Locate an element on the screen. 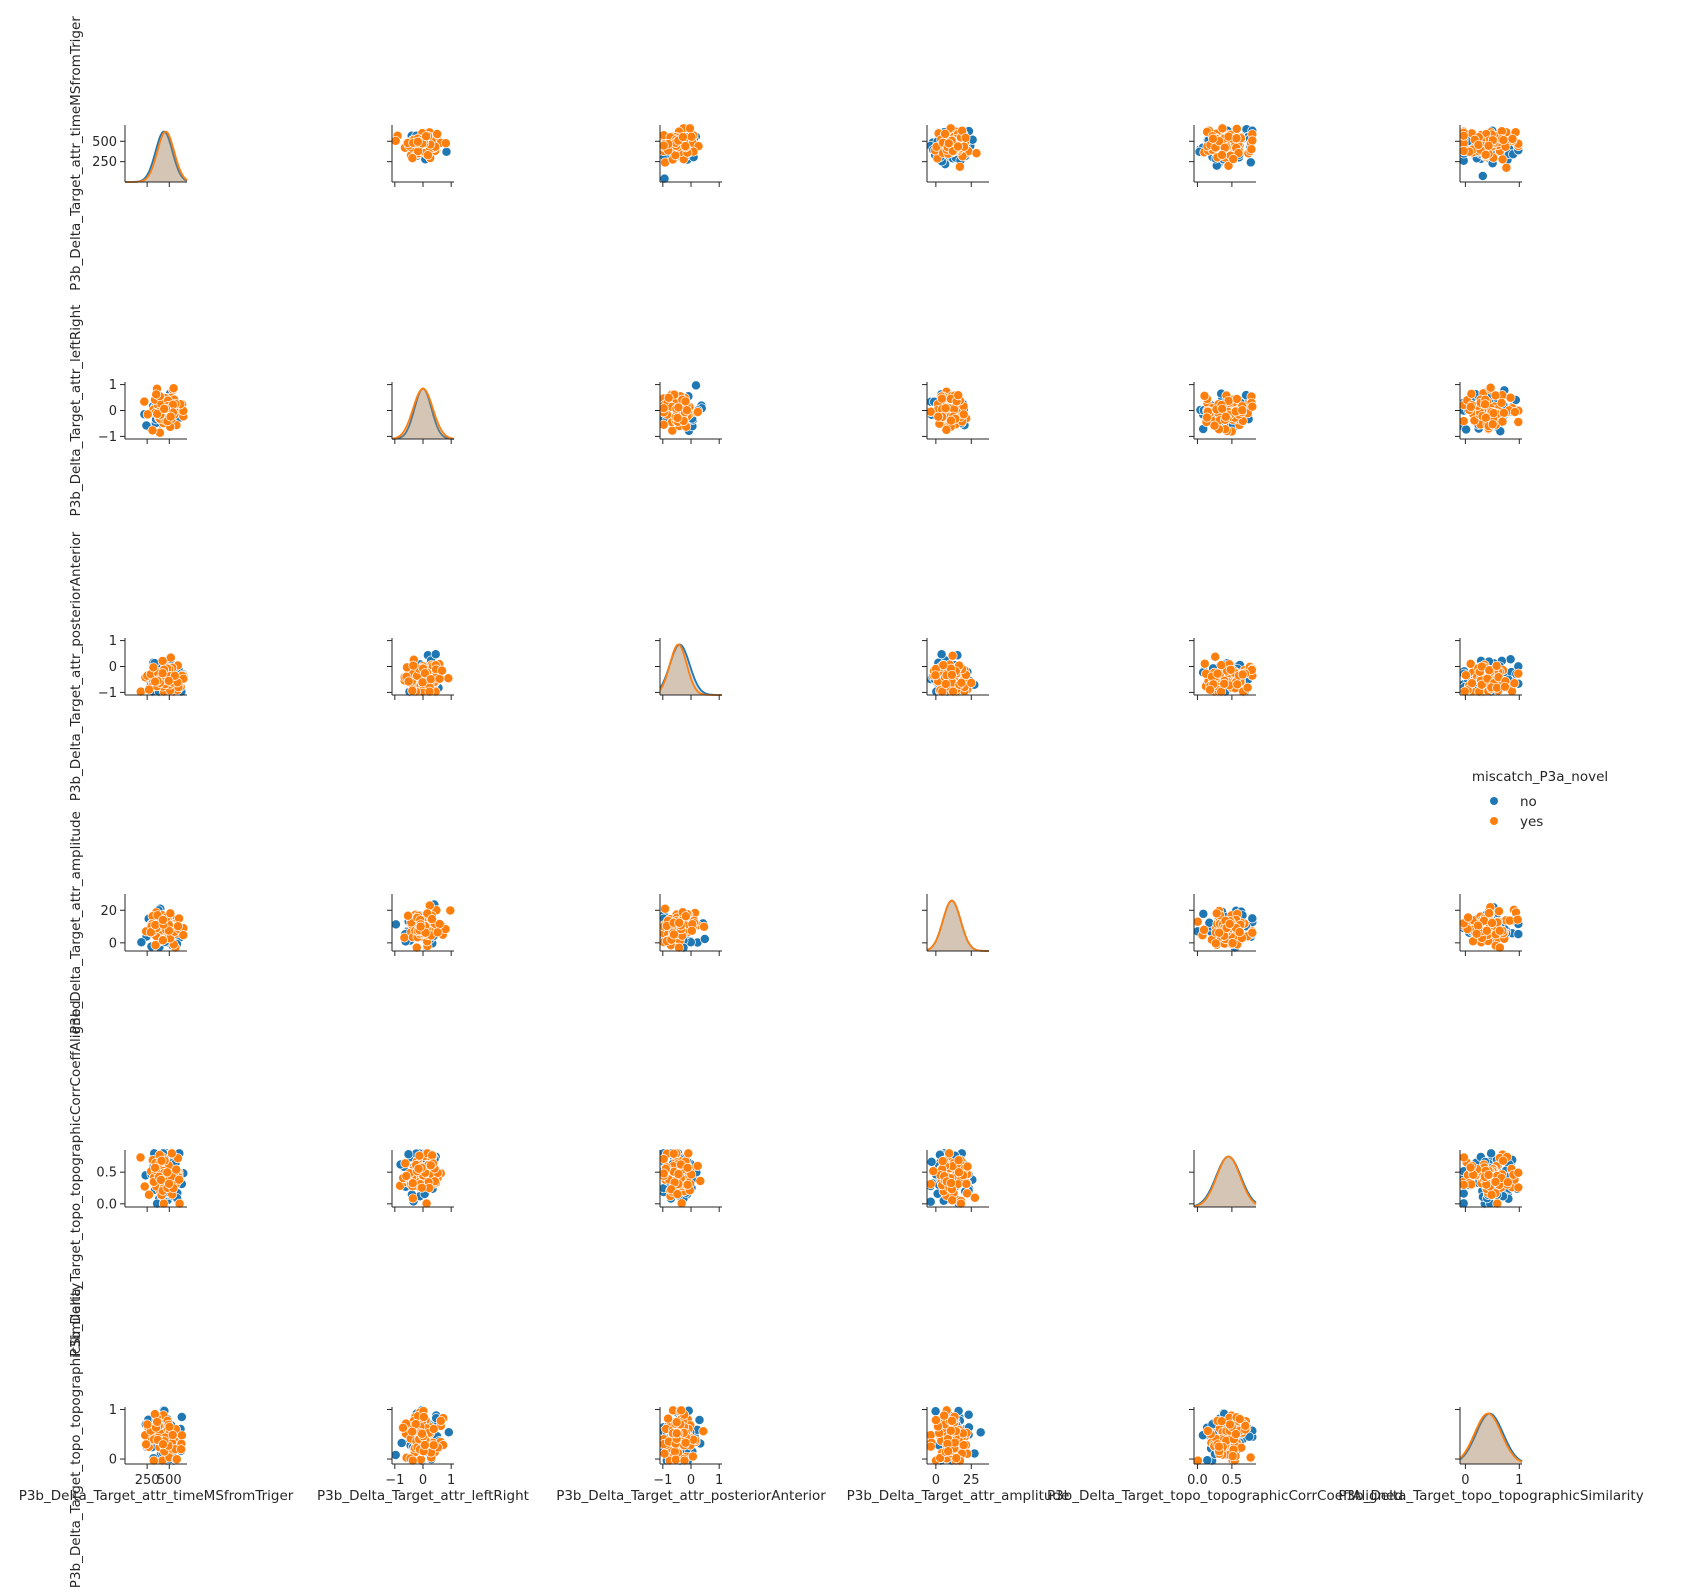  x-tick-label: 0.0 is located at coordinates (1197, 1480).